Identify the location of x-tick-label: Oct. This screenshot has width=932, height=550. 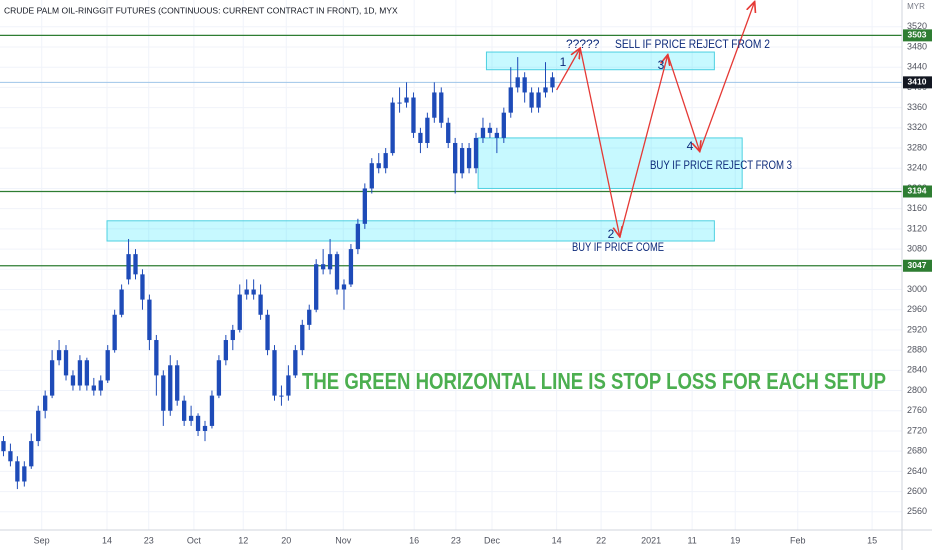
(194, 540).